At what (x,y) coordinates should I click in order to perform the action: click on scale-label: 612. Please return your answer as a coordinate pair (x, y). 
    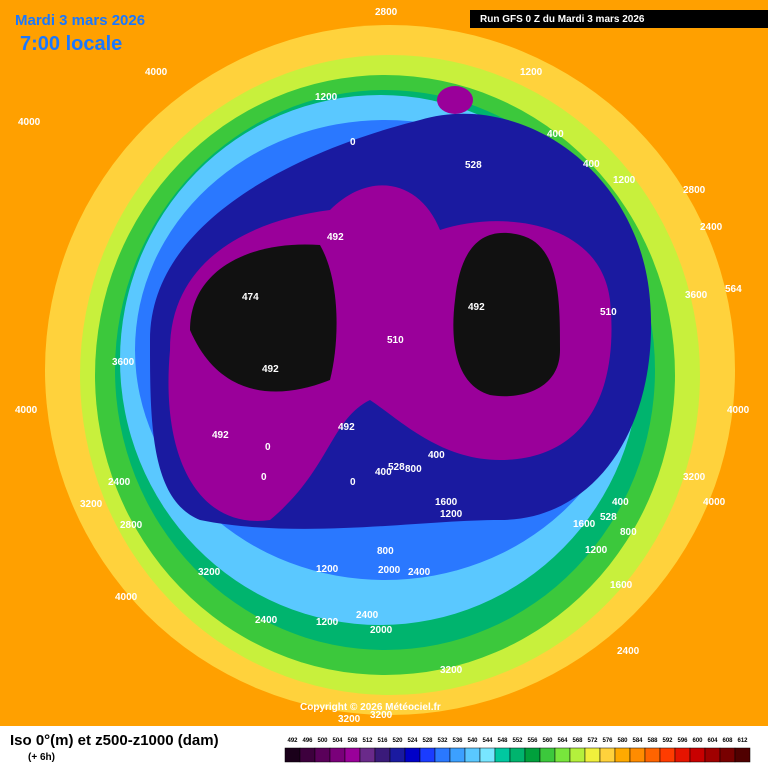
    Looking at the image, I should click on (742, 741).